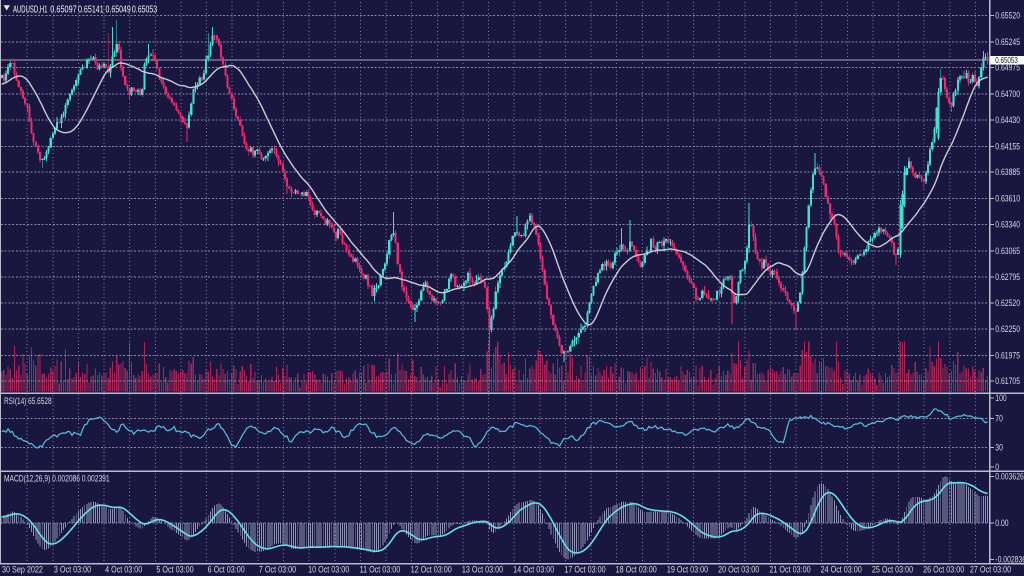  I want to click on svg-text:MACD(12,26,9) 0.002086 0.00239: MACD(12,26,9) 0.002086 0.002391, so click(57, 479).